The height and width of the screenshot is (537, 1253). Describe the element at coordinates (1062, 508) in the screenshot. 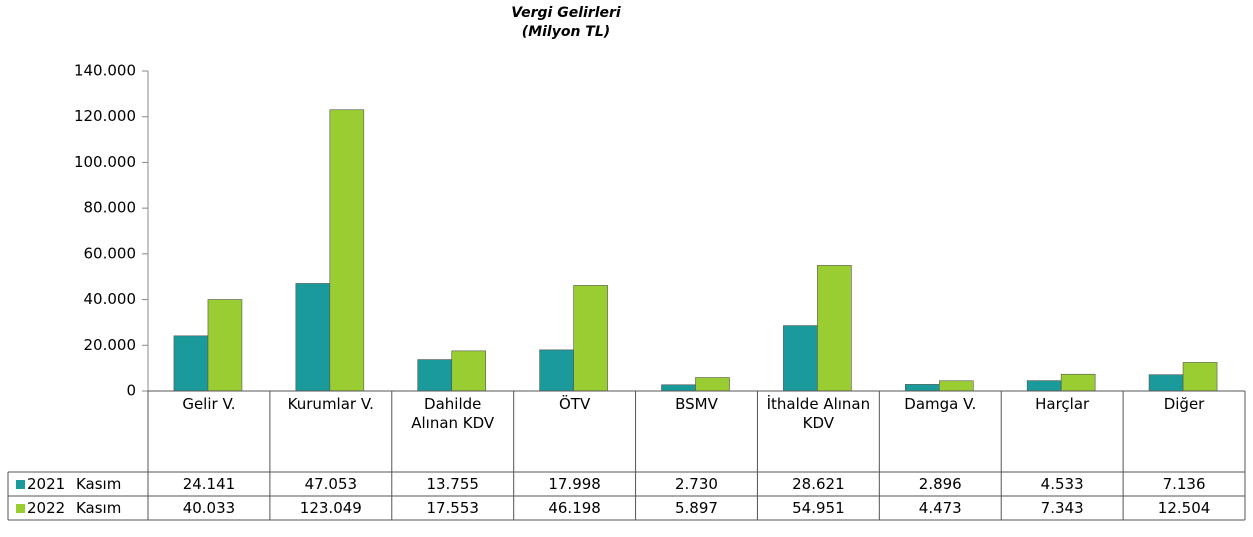

I see `value-cell: 7.343` at that location.